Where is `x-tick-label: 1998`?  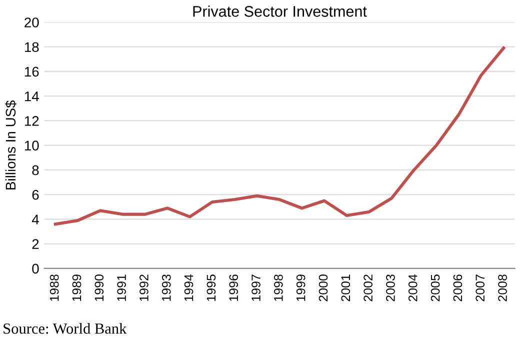 x-tick-label: 1998 is located at coordinates (278, 287).